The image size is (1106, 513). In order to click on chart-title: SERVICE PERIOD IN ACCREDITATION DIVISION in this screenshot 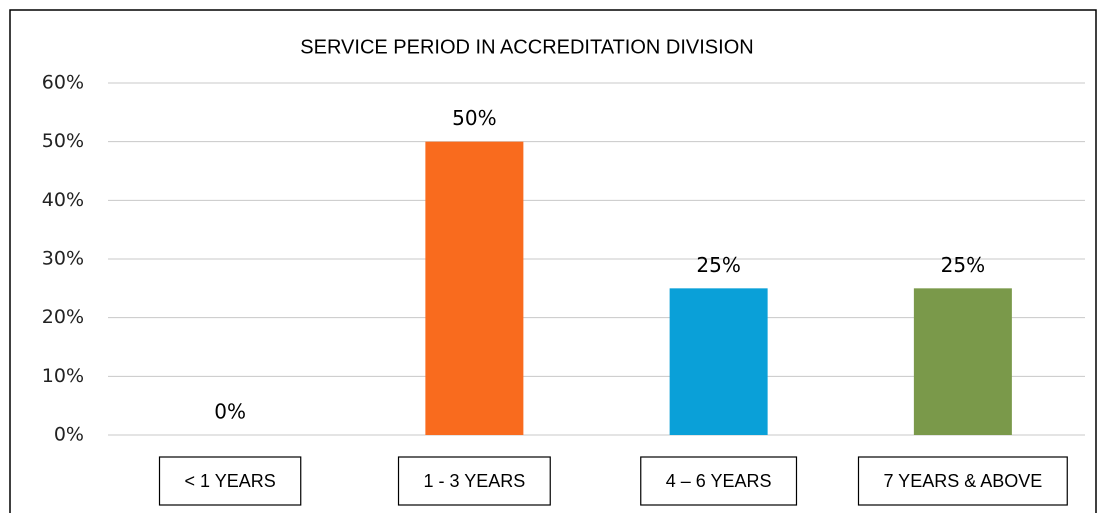, I will do `click(526, 47)`.